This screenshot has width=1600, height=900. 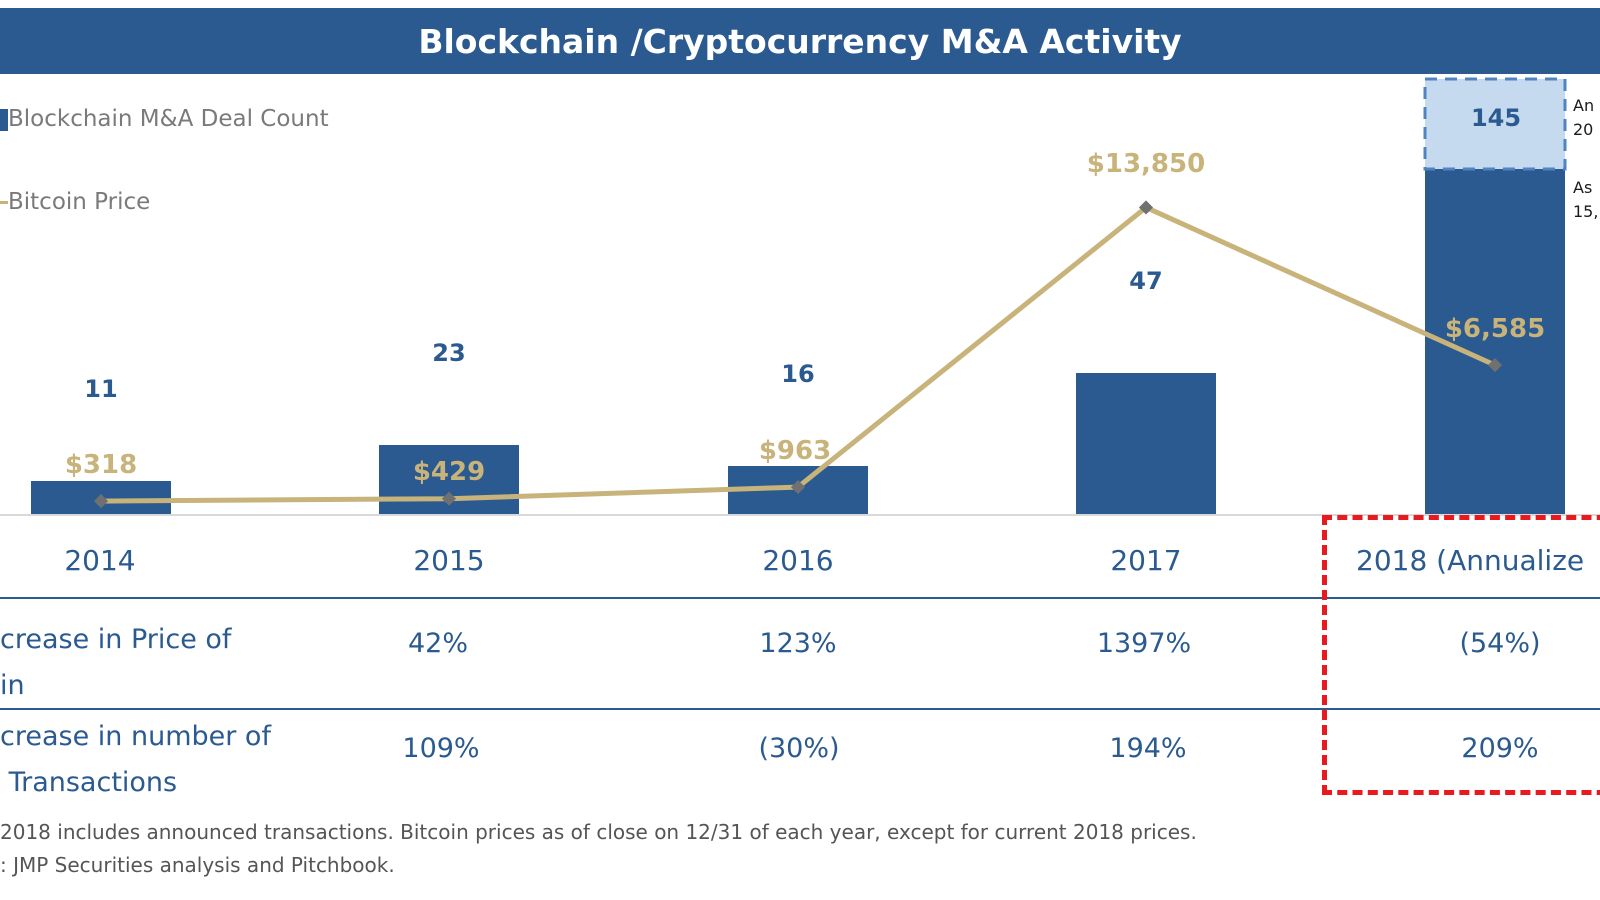 What do you see at coordinates (800, 41) in the screenshot?
I see `chart-title: Blockchain /Cryptocurrency M&A Activity` at bounding box center [800, 41].